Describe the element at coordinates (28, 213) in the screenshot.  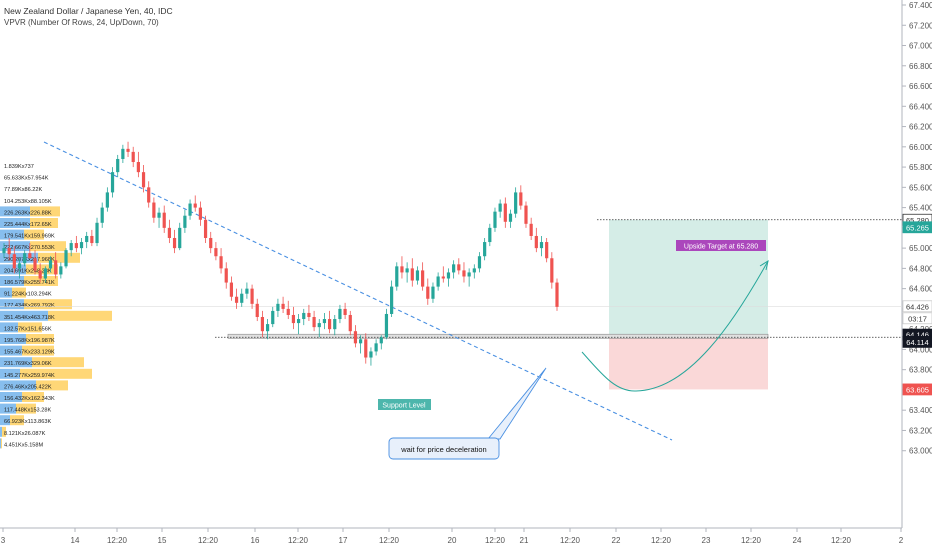
I see `vp-row-label: 226.263Kx226.88K` at that location.